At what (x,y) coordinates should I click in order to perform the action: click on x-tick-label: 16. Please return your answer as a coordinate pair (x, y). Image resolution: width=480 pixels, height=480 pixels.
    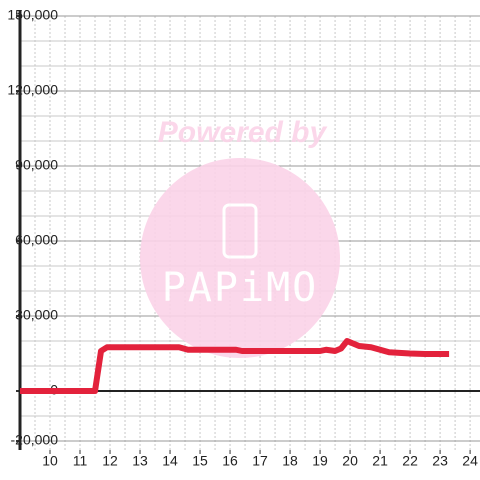
    Looking at the image, I should click on (230, 461).